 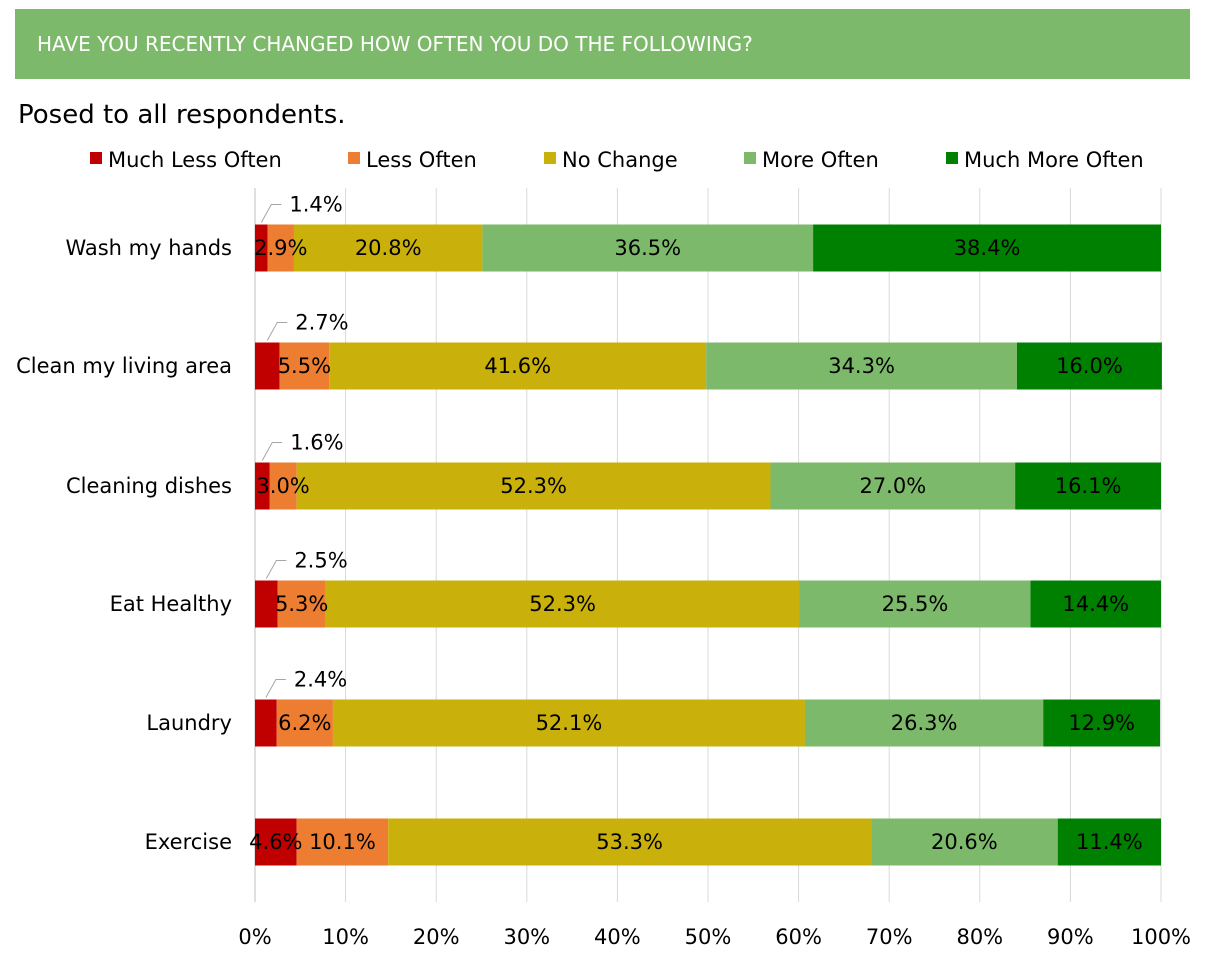 I want to click on data-label: 27.0%, so click(x=892, y=486).